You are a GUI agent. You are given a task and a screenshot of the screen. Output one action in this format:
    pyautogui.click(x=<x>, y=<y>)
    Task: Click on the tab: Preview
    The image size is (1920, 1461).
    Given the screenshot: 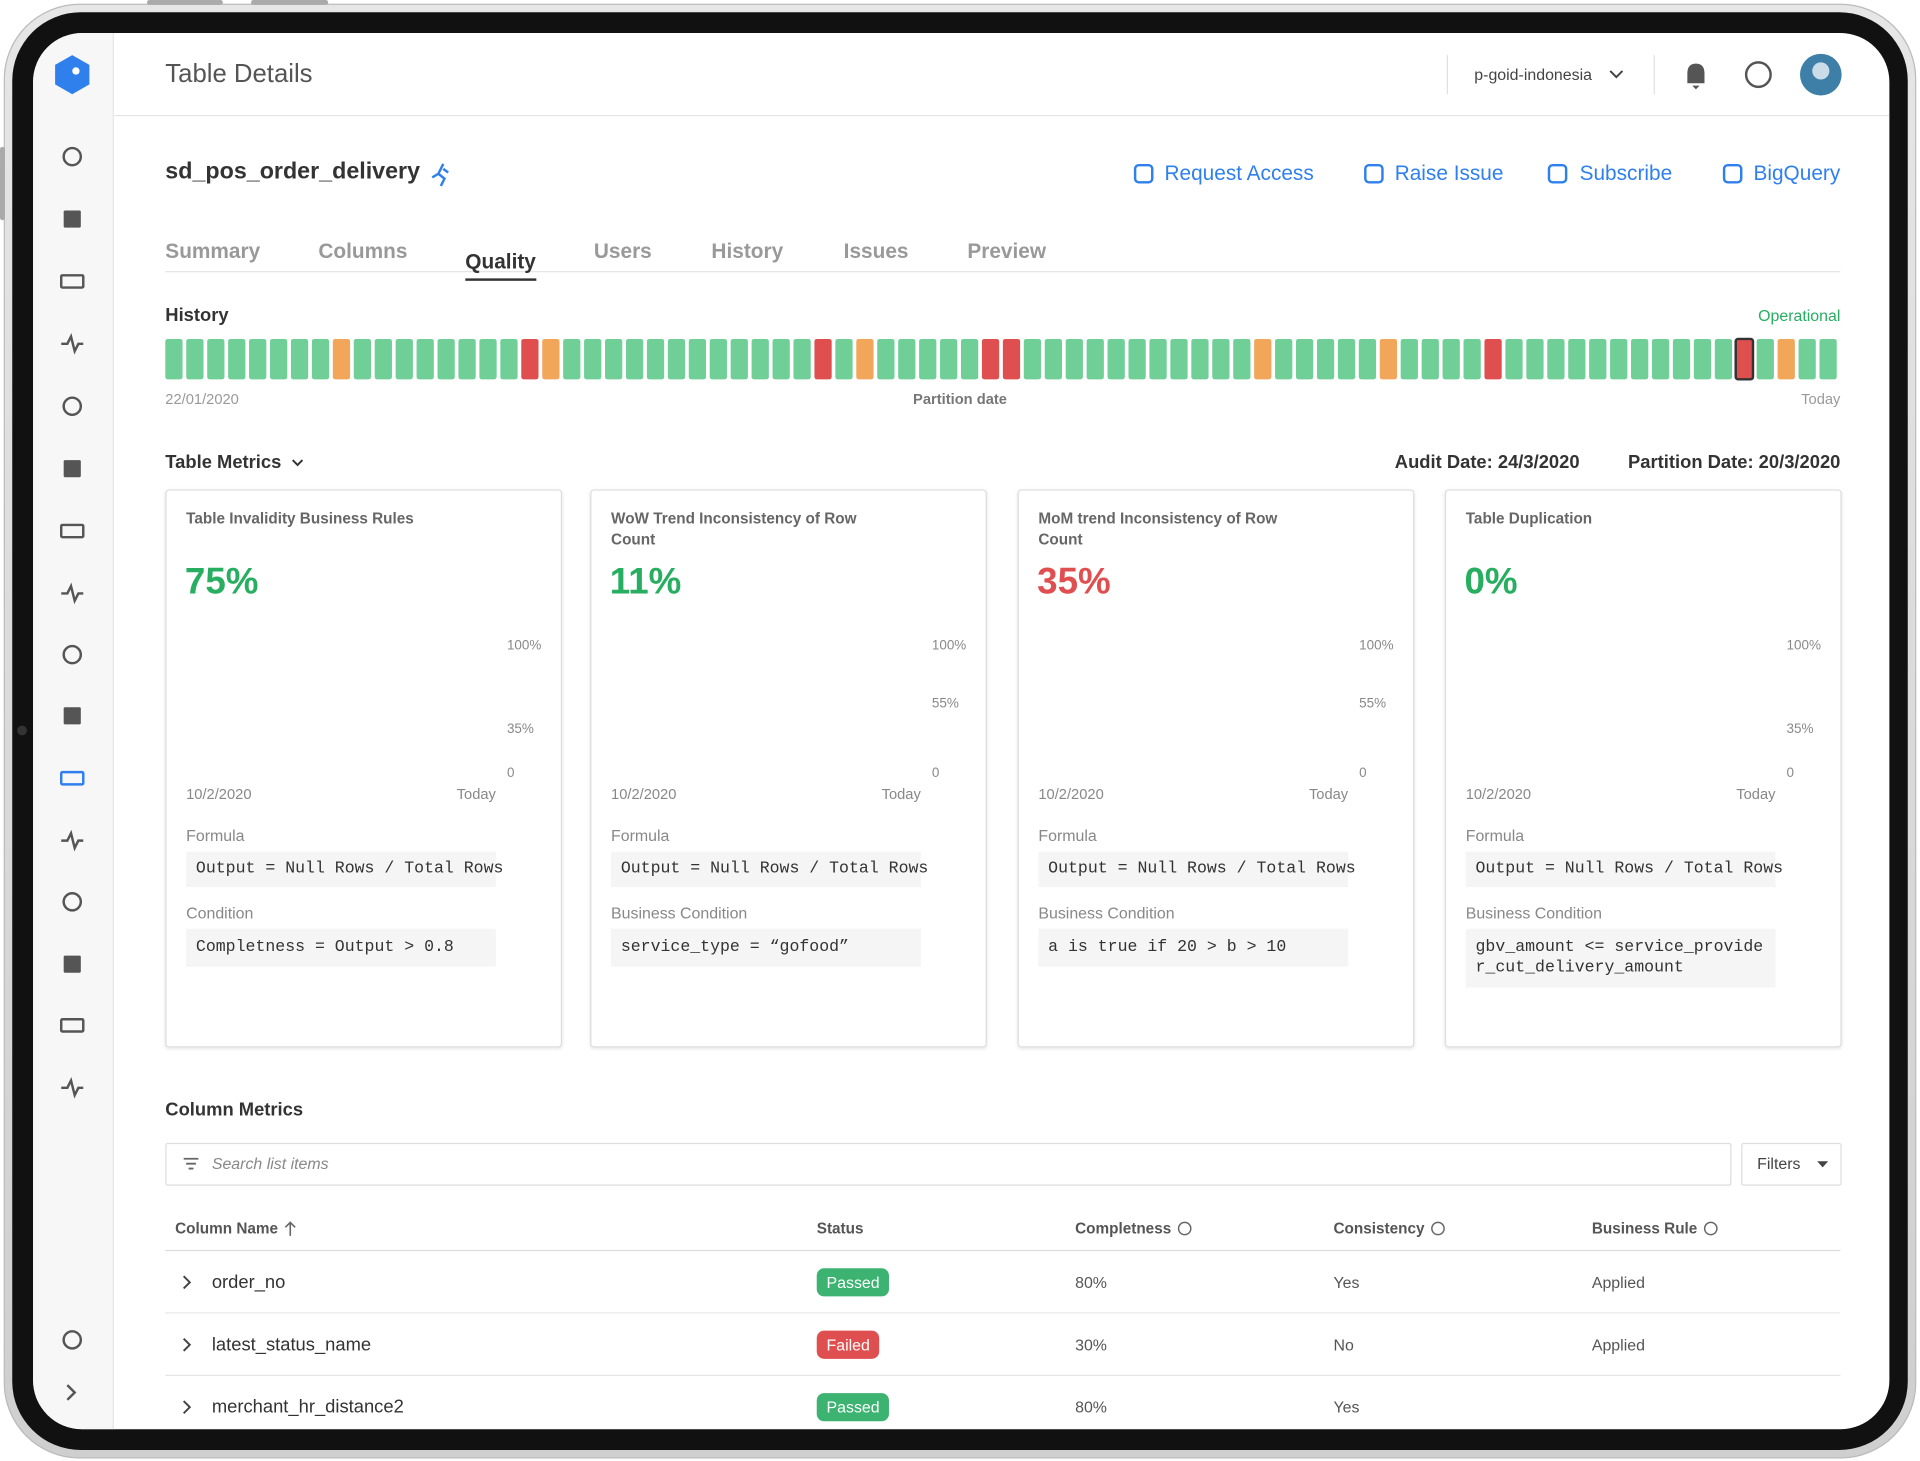 What is the action you would take?
    pyautogui.click(x=1007, y=251)
    